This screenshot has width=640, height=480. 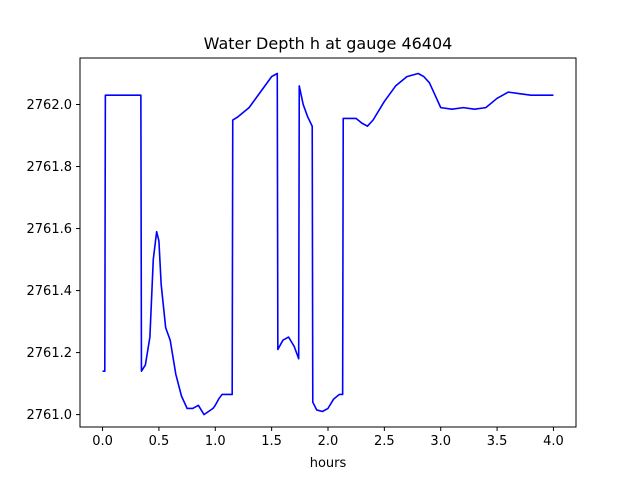 I want to click on y-axis-ticks: 2761.0 2761.2 2761.4 2761.6 2761.8 2762.0, so click(x=53, y=260).